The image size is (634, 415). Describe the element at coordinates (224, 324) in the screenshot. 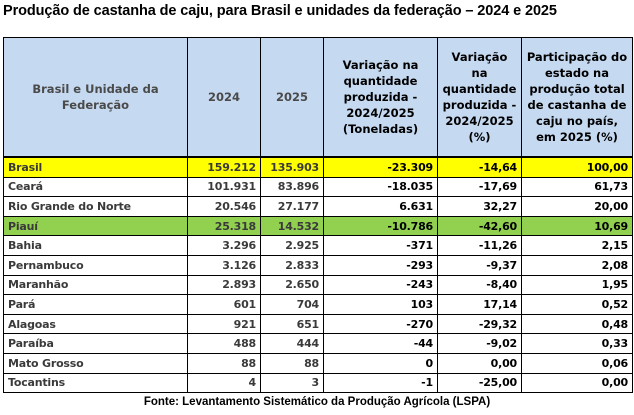

I see `value-cell: 921` at that location.